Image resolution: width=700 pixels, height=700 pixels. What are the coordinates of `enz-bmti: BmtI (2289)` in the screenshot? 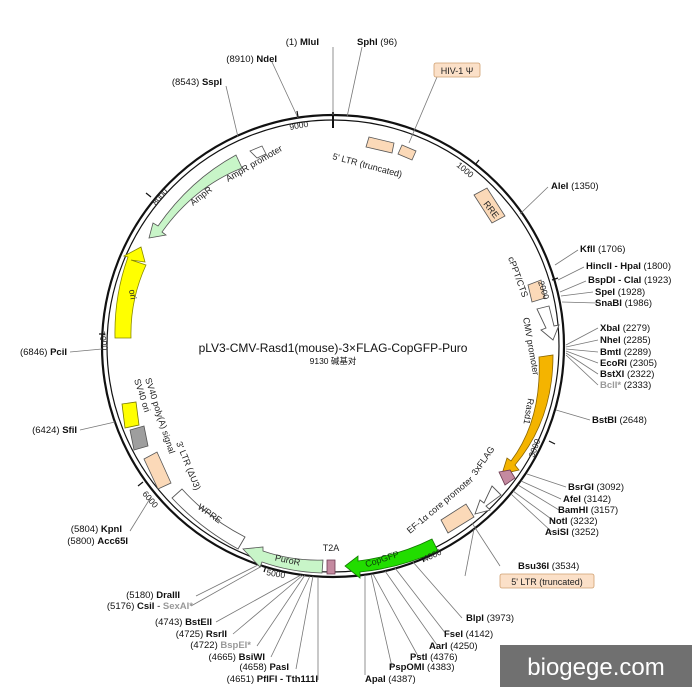 It's located at (625, 352).